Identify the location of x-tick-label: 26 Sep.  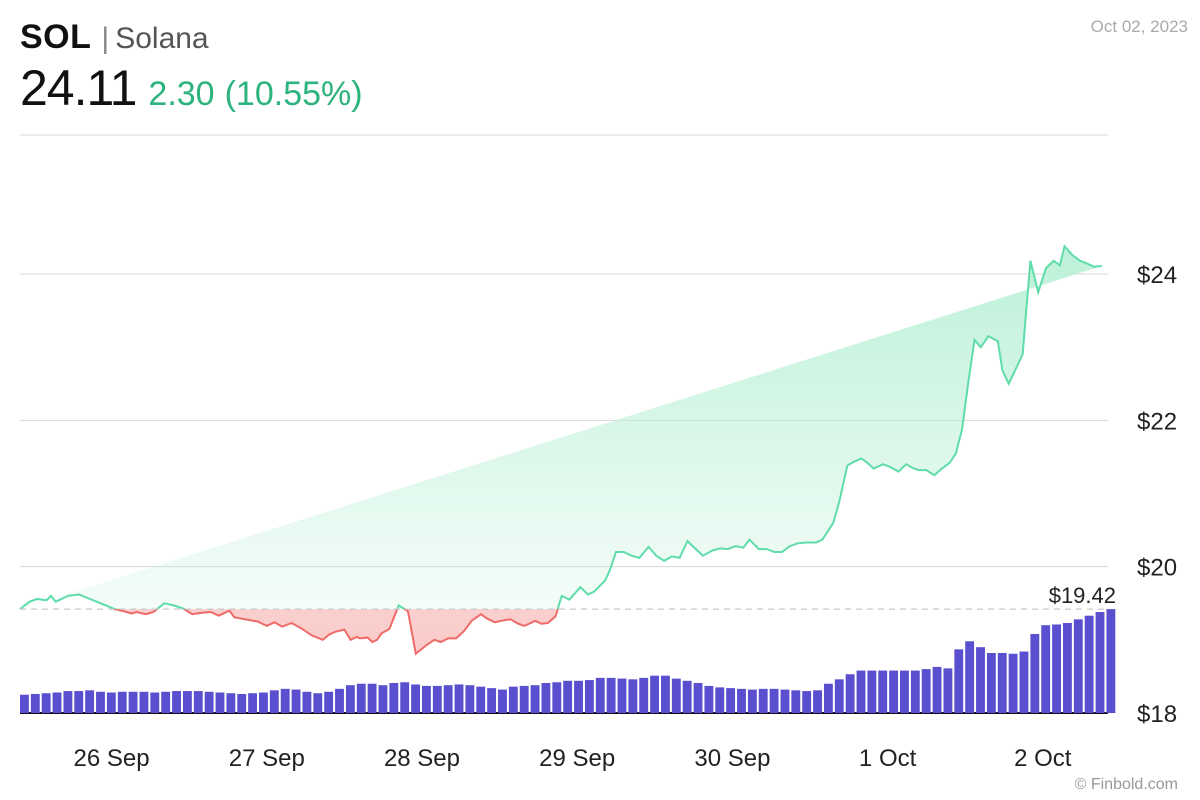
(112, 758).